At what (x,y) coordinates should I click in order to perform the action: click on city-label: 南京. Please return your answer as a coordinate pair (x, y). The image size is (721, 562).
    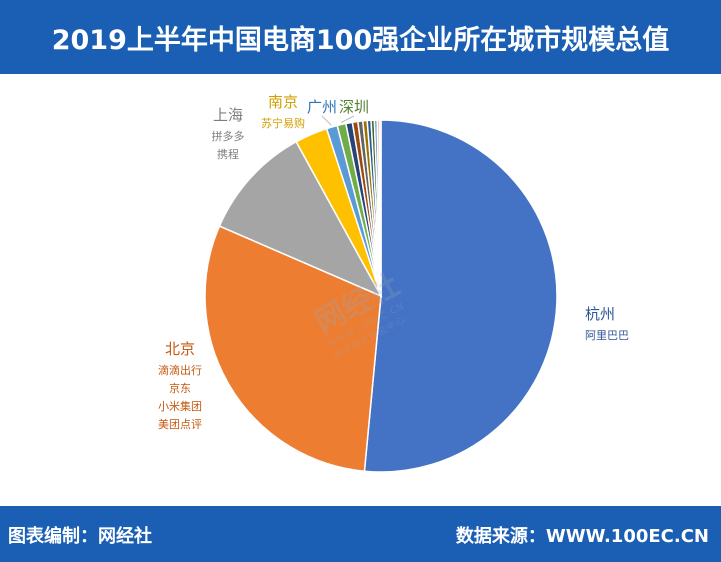
    Looking at the image, I should click on (283, 102).